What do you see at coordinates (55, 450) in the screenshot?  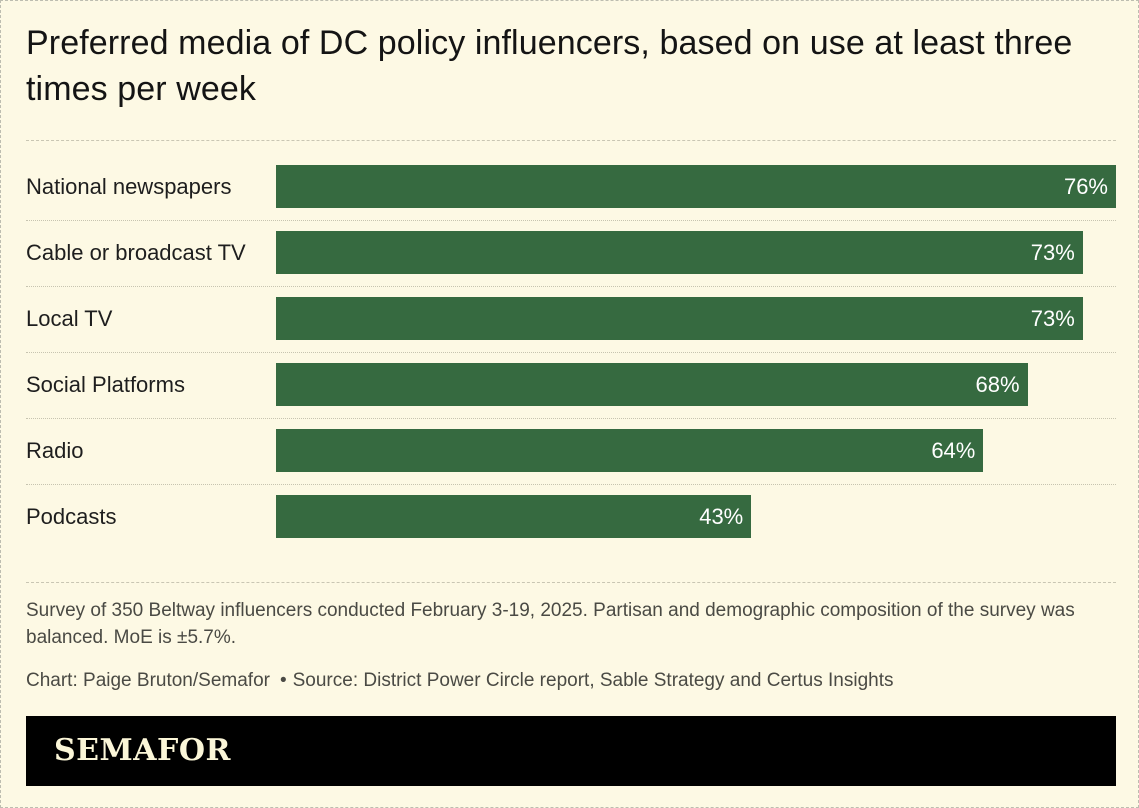 I see `category-label: Radio` at bounding box center [55, 450].